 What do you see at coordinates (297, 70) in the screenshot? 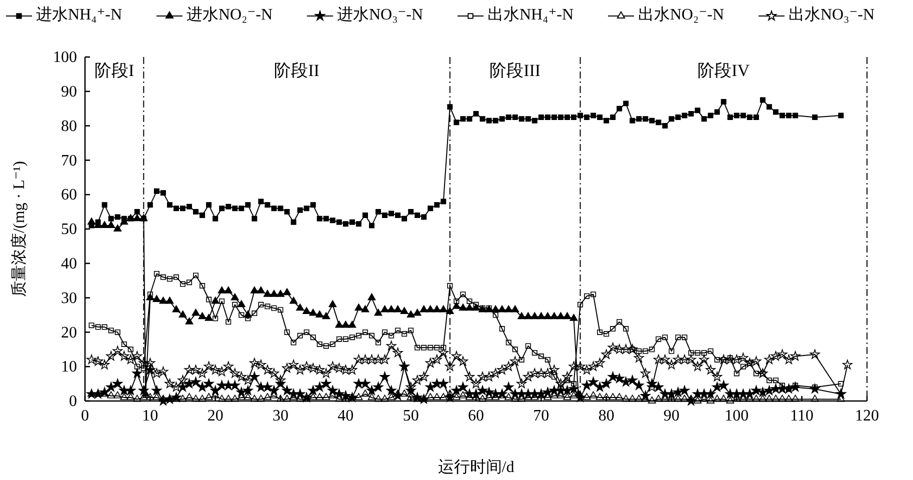
I see `annotation: 阶段II` at bounding box center [297, 70].